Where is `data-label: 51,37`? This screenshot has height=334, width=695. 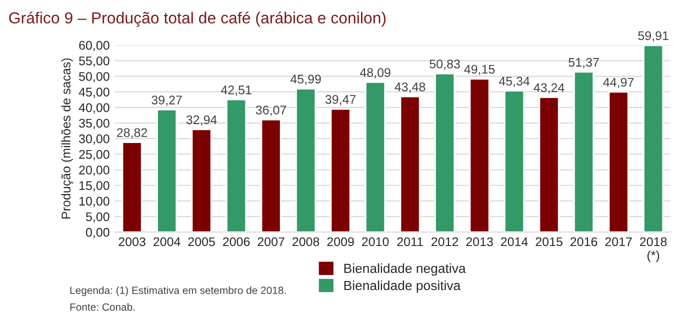 data-label: 51,37 is located at coordinates (583, 63).